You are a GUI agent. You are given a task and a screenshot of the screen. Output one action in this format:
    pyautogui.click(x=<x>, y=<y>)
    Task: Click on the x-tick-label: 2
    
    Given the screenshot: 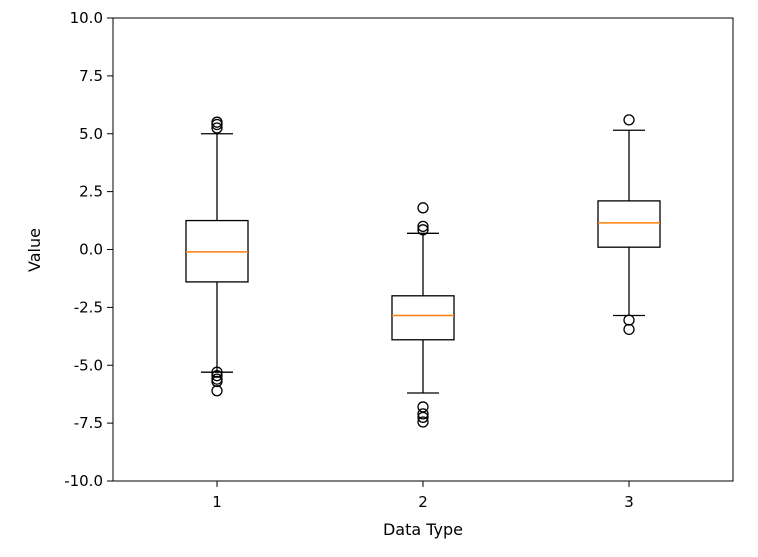 What is the action you would take?
    pyautogui.click(x=423, y=502)
    